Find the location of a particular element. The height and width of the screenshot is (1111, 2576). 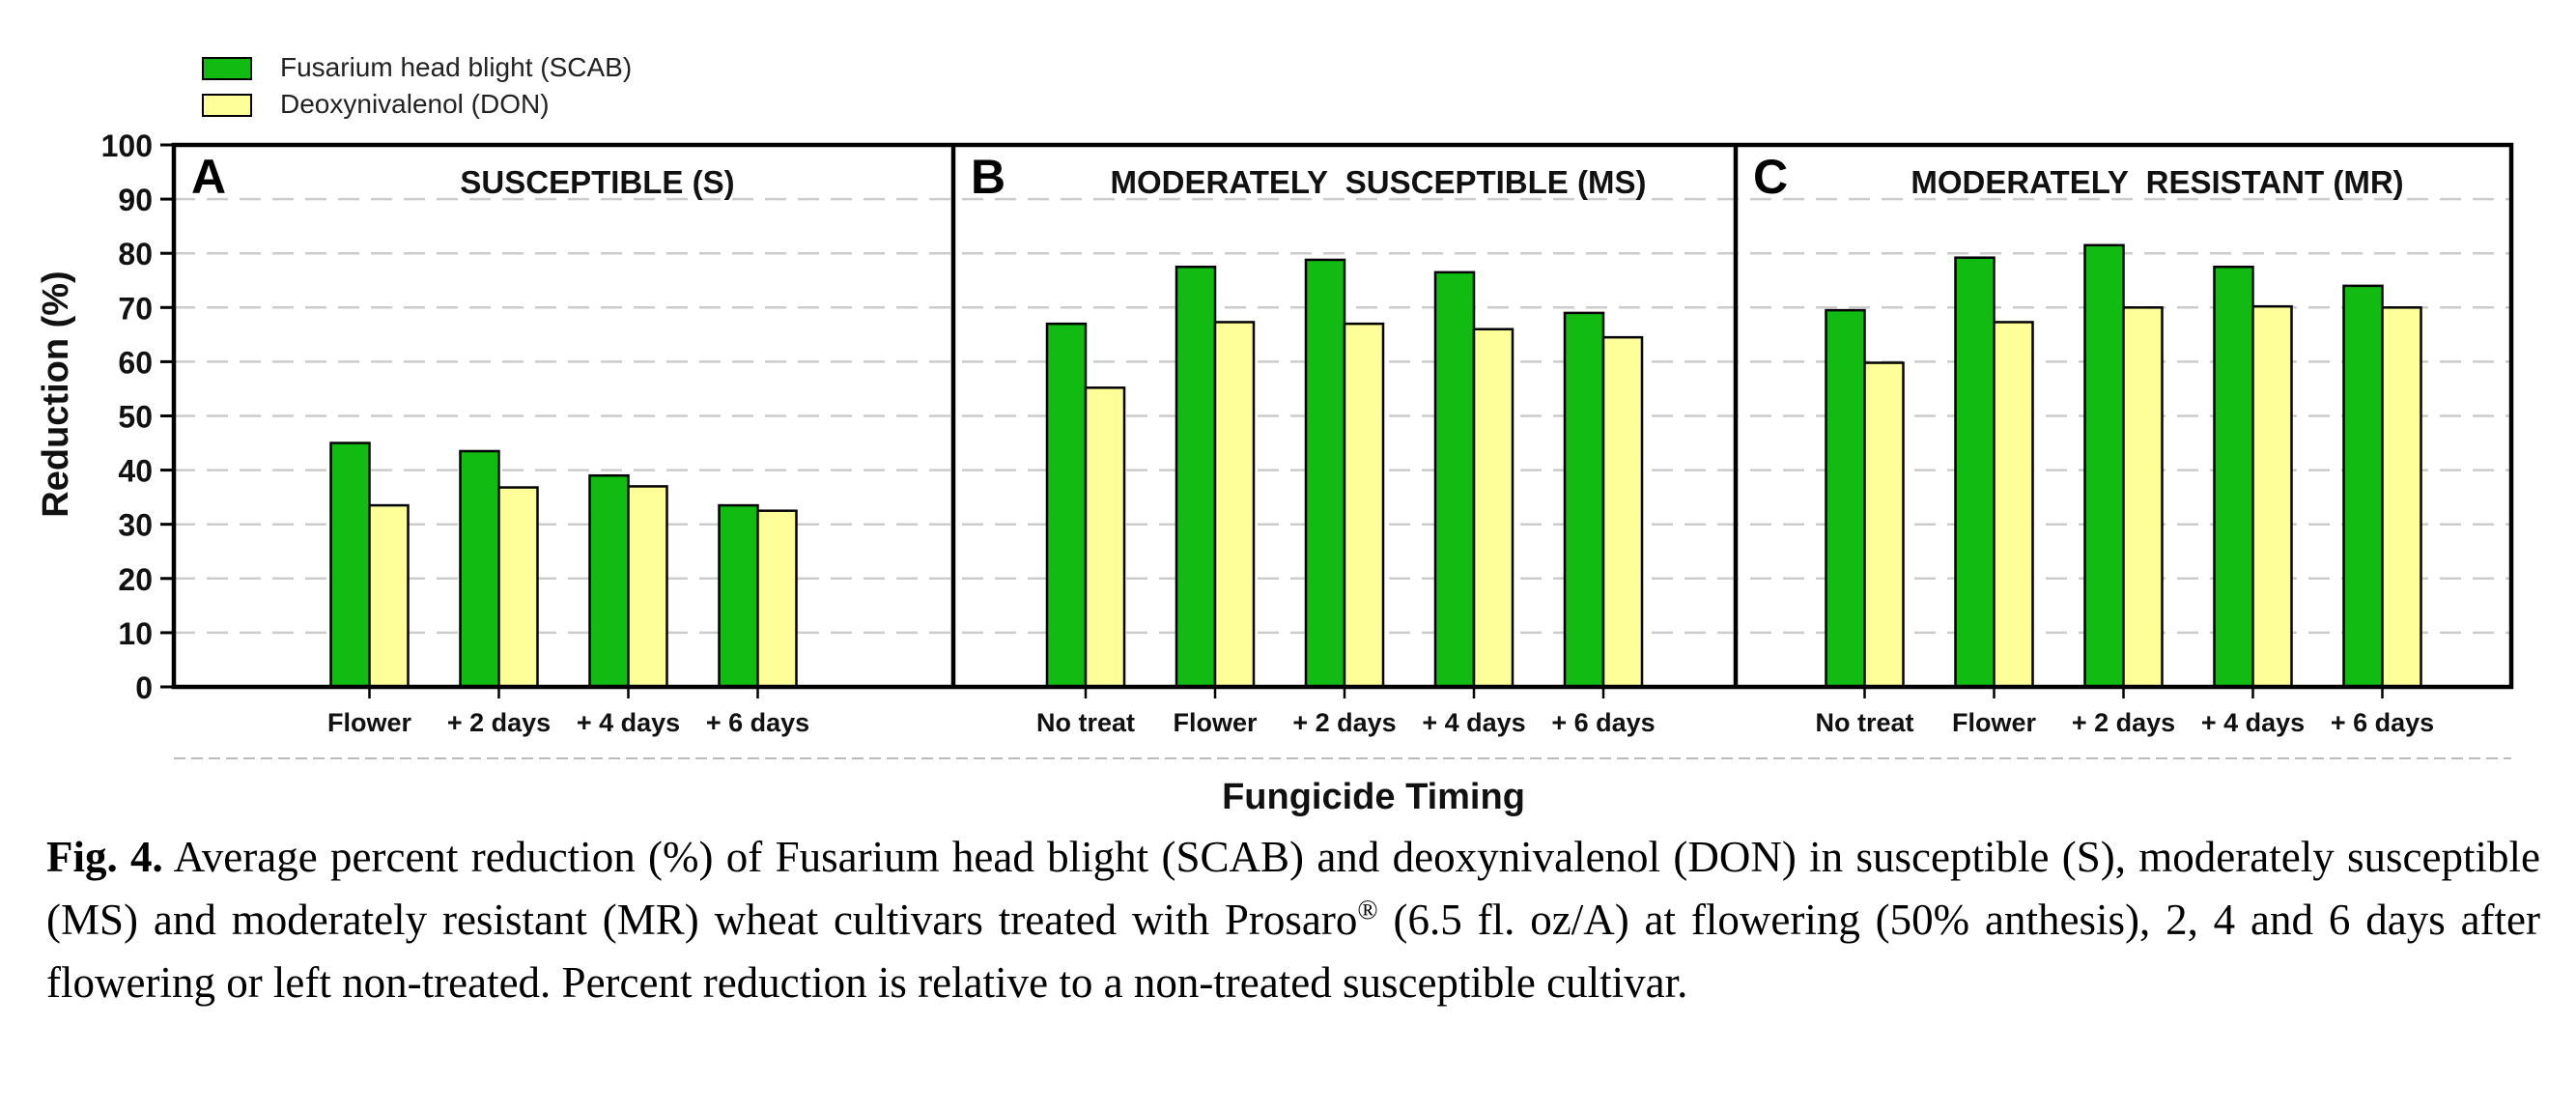

y-tick-label: 90 is located at coordinates (135, 200).